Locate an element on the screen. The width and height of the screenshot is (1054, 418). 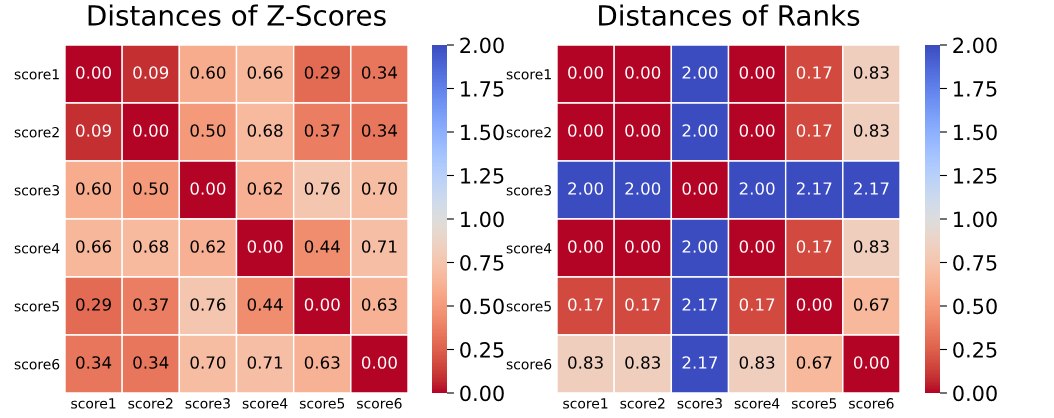
y-tick-label: score2 is located at coordinates (36, 132).